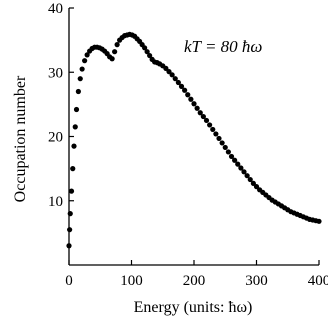  What do you see at coordinates (223, 46) in the screenshot?
I see `annotation-label: kT = 80 ħω` at bounding box center [223, 46].